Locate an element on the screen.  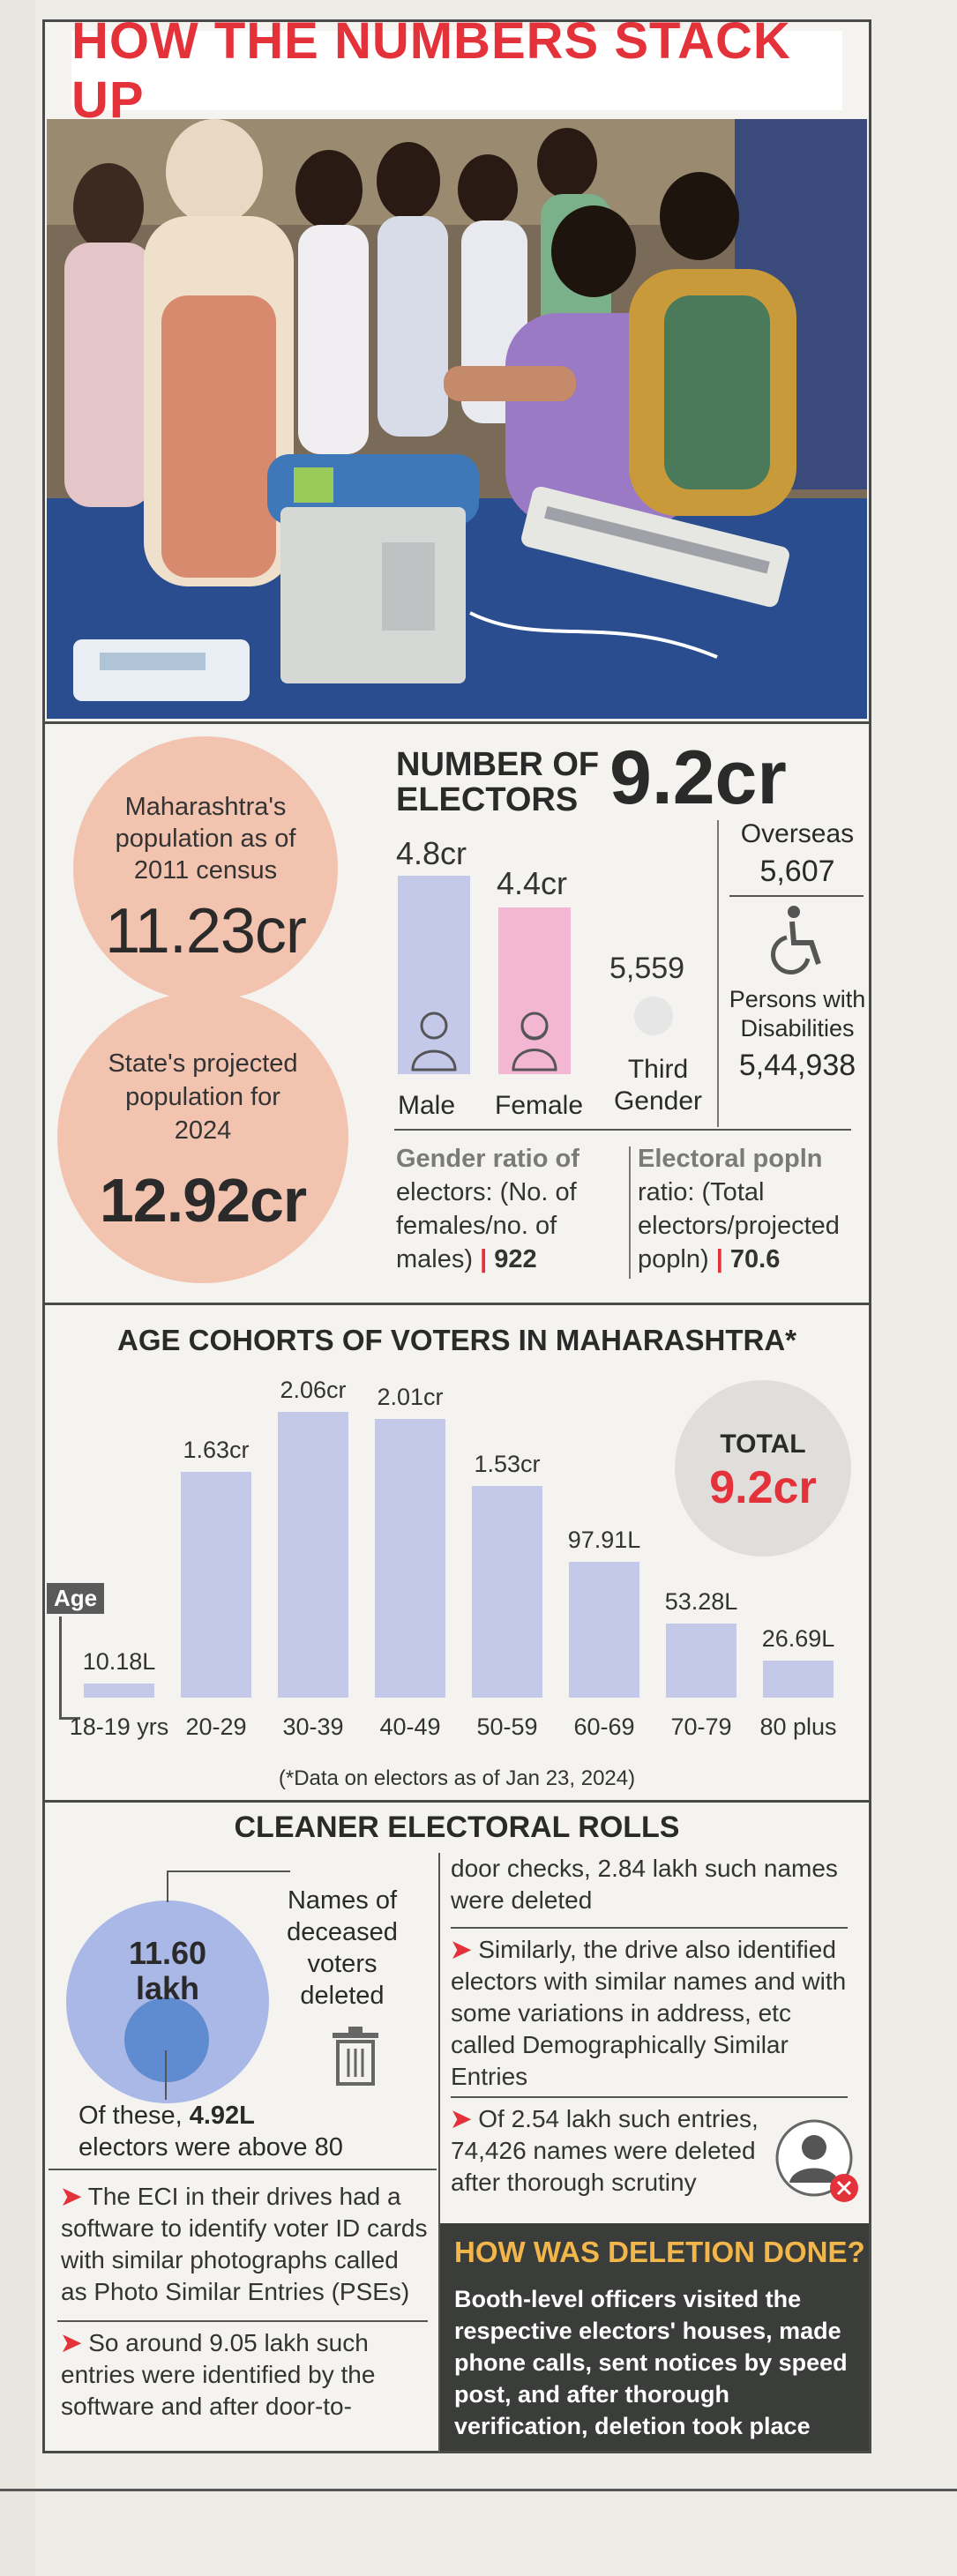
age-chart-title: AGE COHORTS OF VOTERS IN MAHARASHTRA* is located at coordinates (456, 1340).